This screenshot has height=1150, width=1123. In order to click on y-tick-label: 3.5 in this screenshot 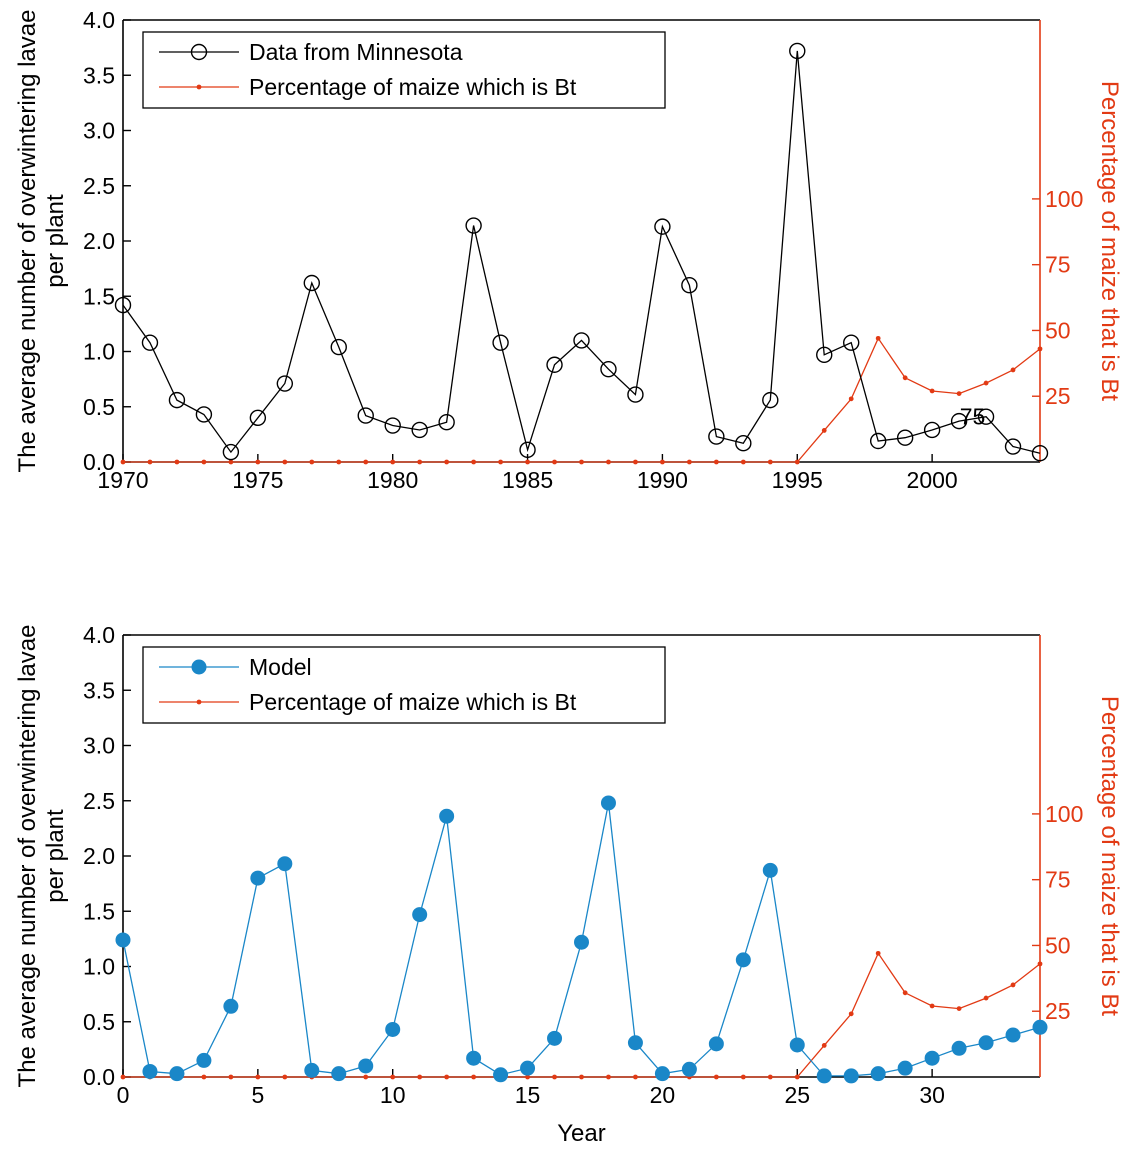, I will do `click(99, 75)`.